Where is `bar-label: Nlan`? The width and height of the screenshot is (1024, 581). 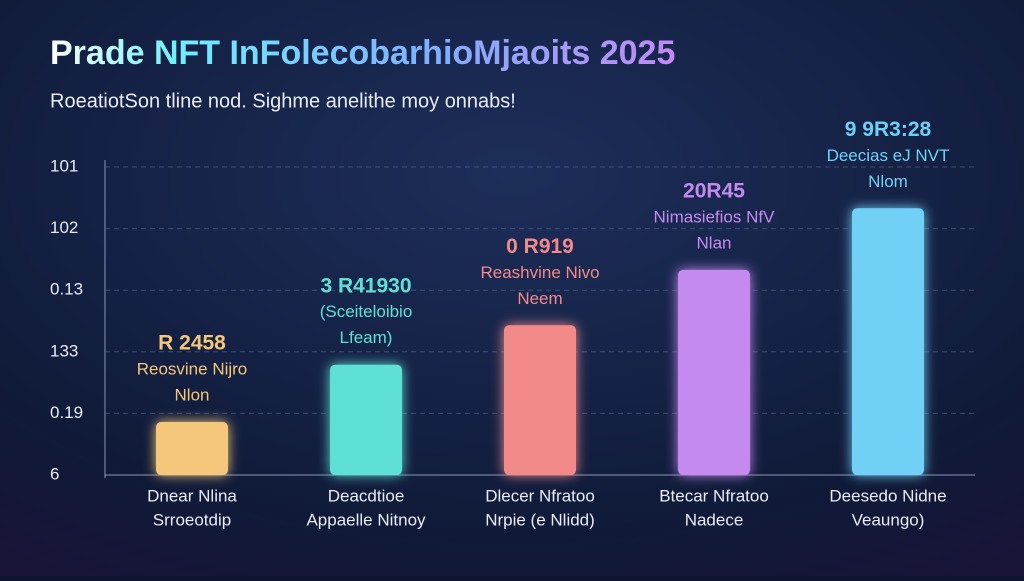
bar-label: Nlan is located at coordinates (714, 242).